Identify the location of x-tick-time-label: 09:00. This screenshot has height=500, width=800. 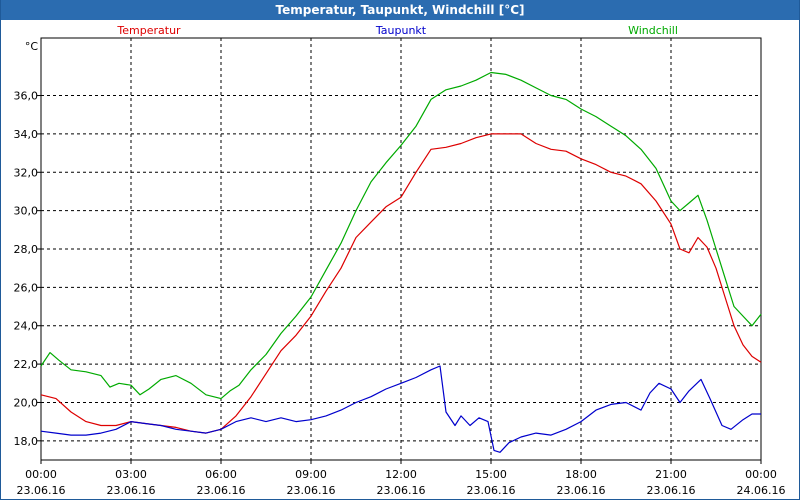
(311, 474).